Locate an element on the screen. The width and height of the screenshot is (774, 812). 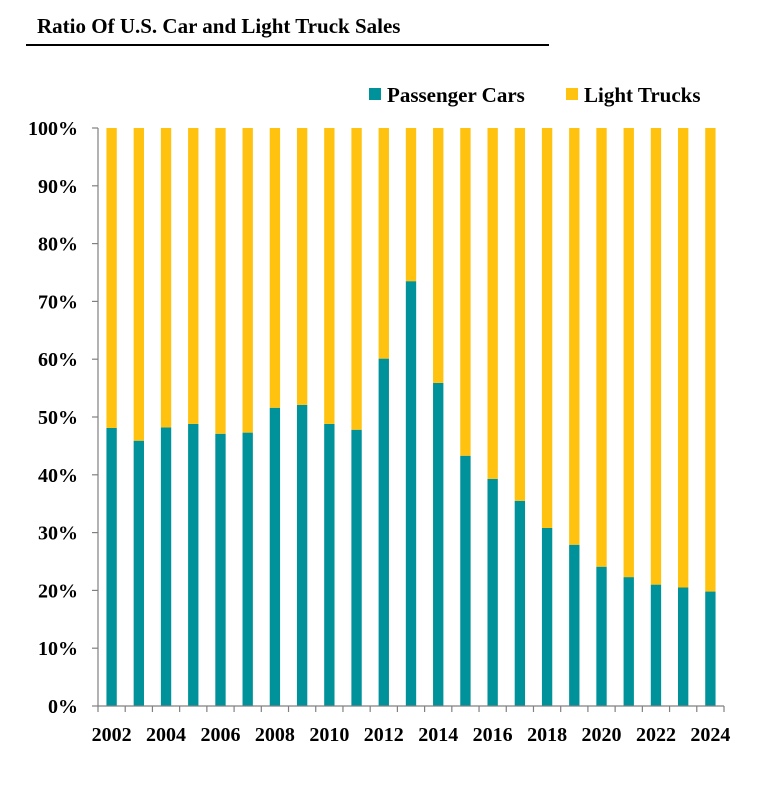
y-tick-label: 90% is located at coordinates (58, 187).